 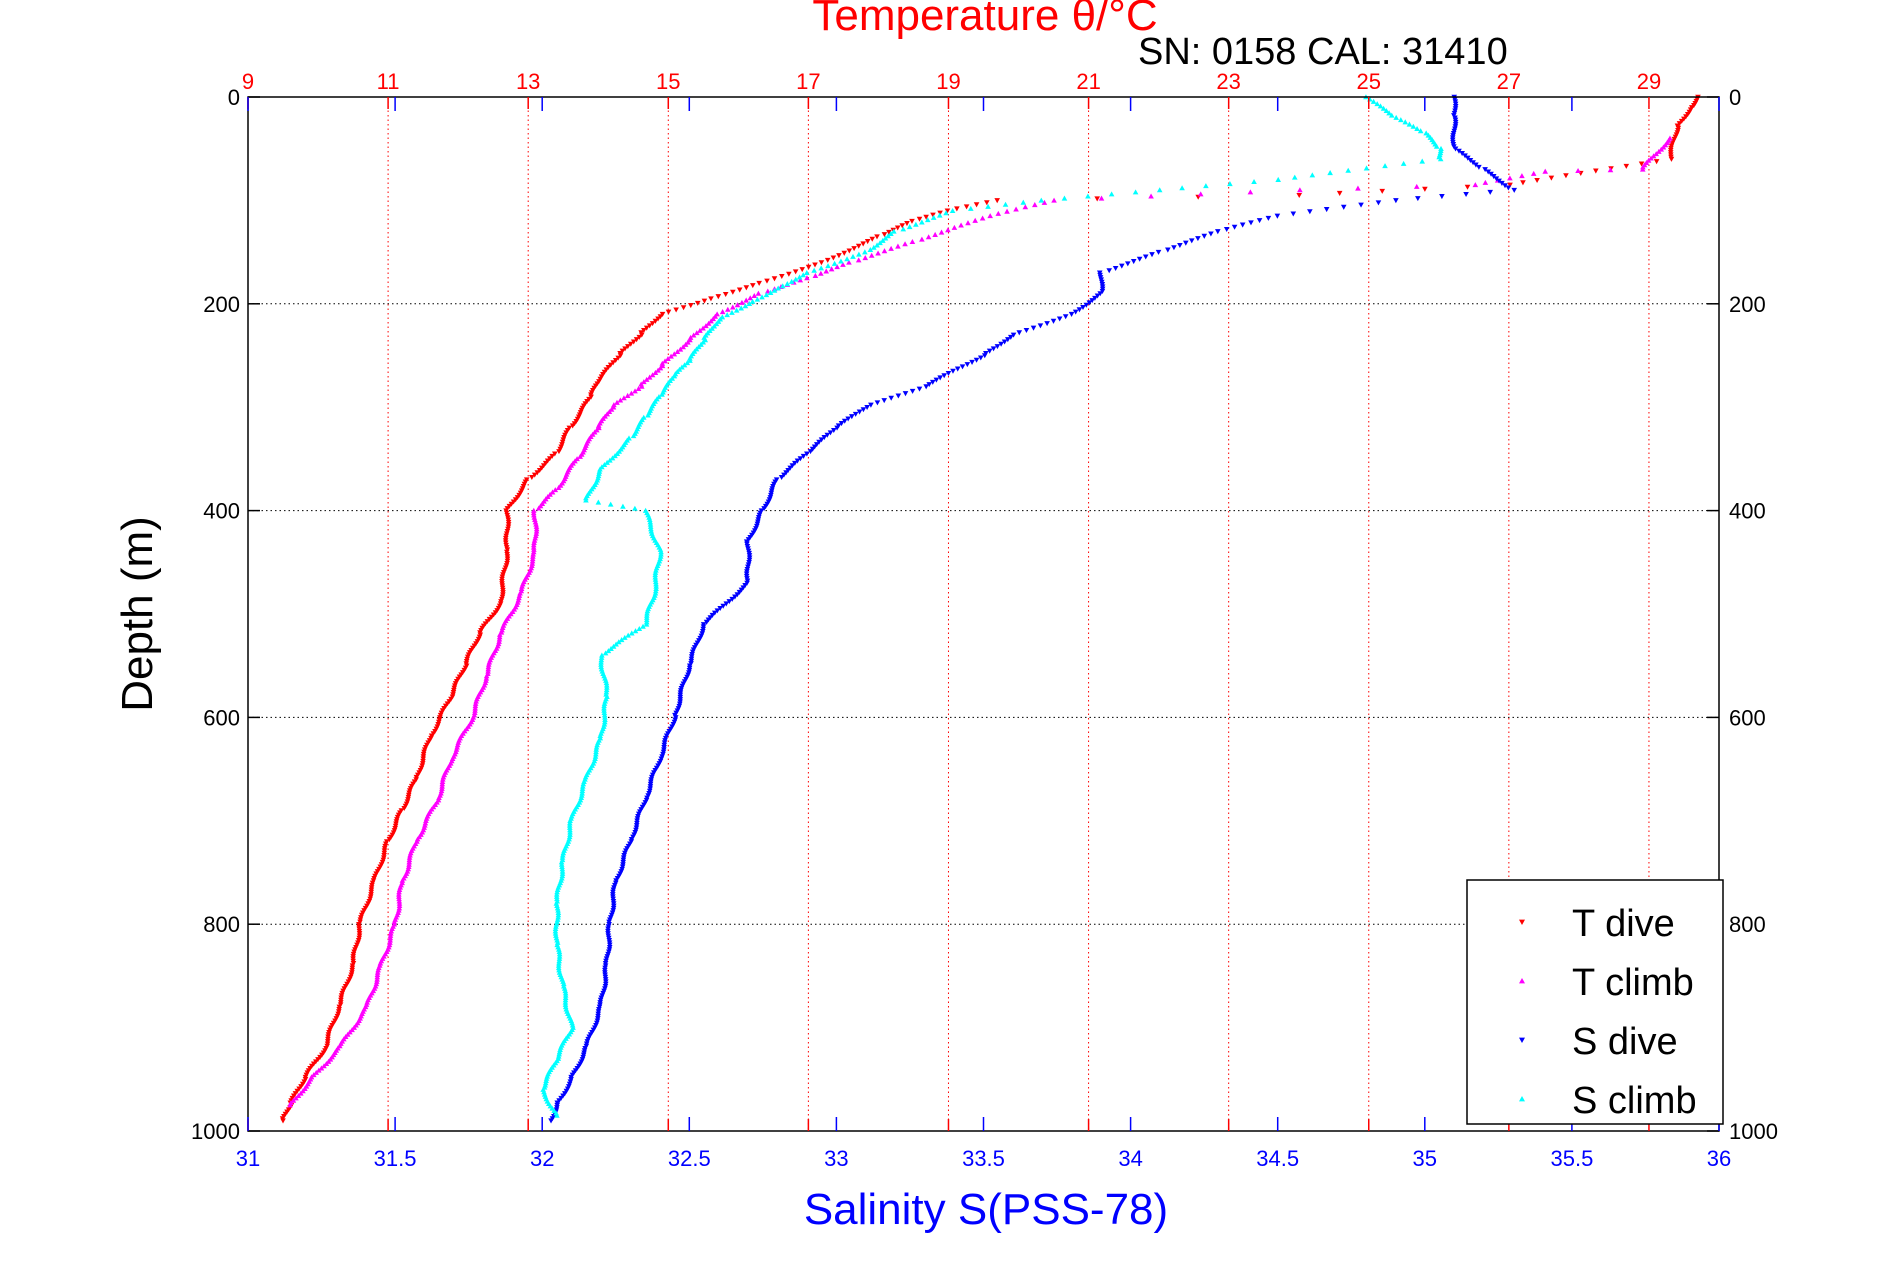 What do you see at coordinates (689, 1158) in the screenshot?
I see `salinity-tick-label: 32.5` at bounding box center [689, 1158].